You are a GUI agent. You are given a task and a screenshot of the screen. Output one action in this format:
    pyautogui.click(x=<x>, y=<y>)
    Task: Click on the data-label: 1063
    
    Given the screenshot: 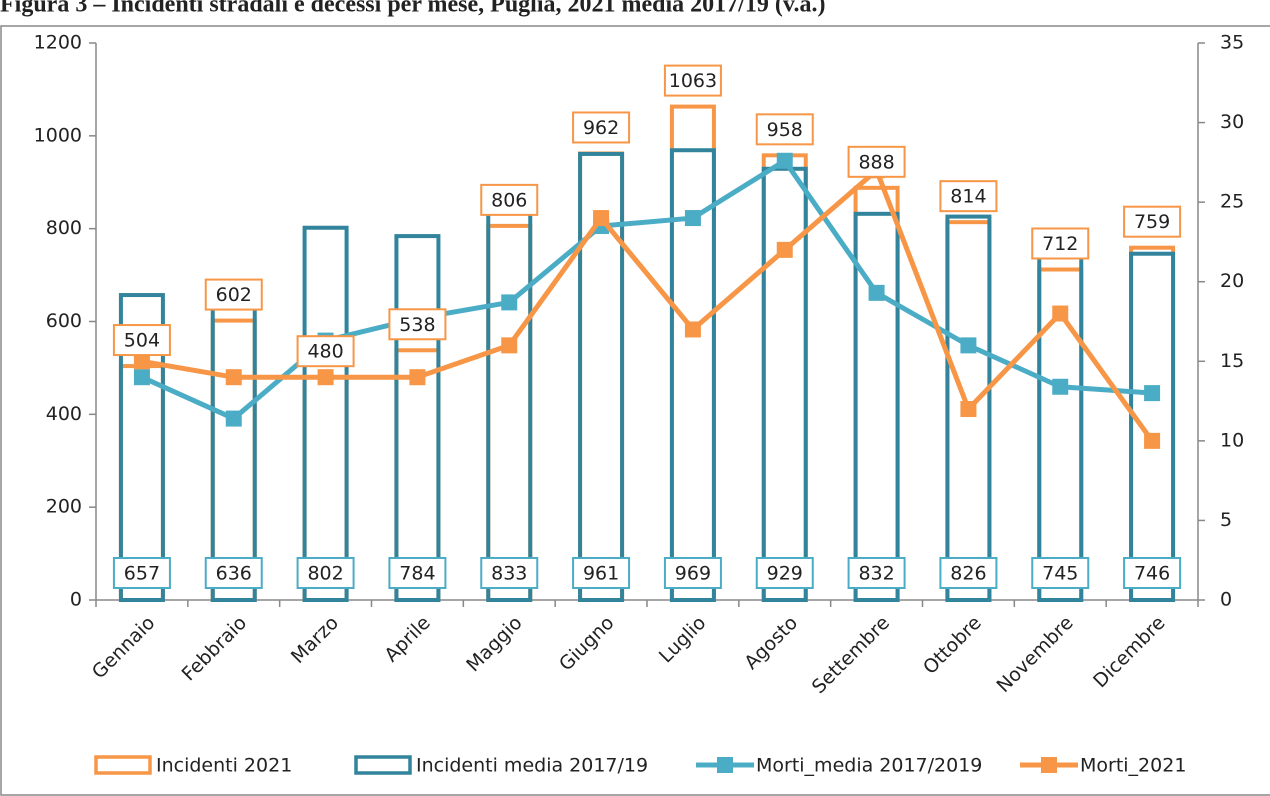 What is the action you would take?
    pyautogui.click(x=692, y=80)
    